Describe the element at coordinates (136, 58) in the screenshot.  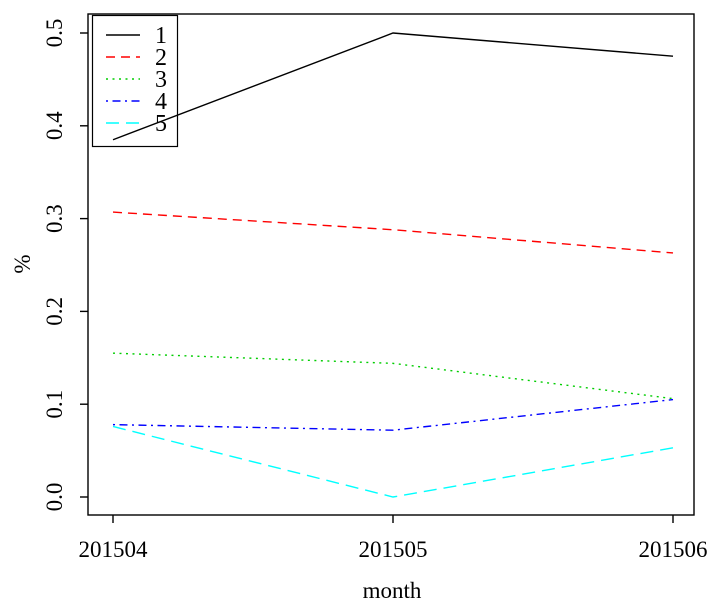
I see `legend-entry: 2` at that location.